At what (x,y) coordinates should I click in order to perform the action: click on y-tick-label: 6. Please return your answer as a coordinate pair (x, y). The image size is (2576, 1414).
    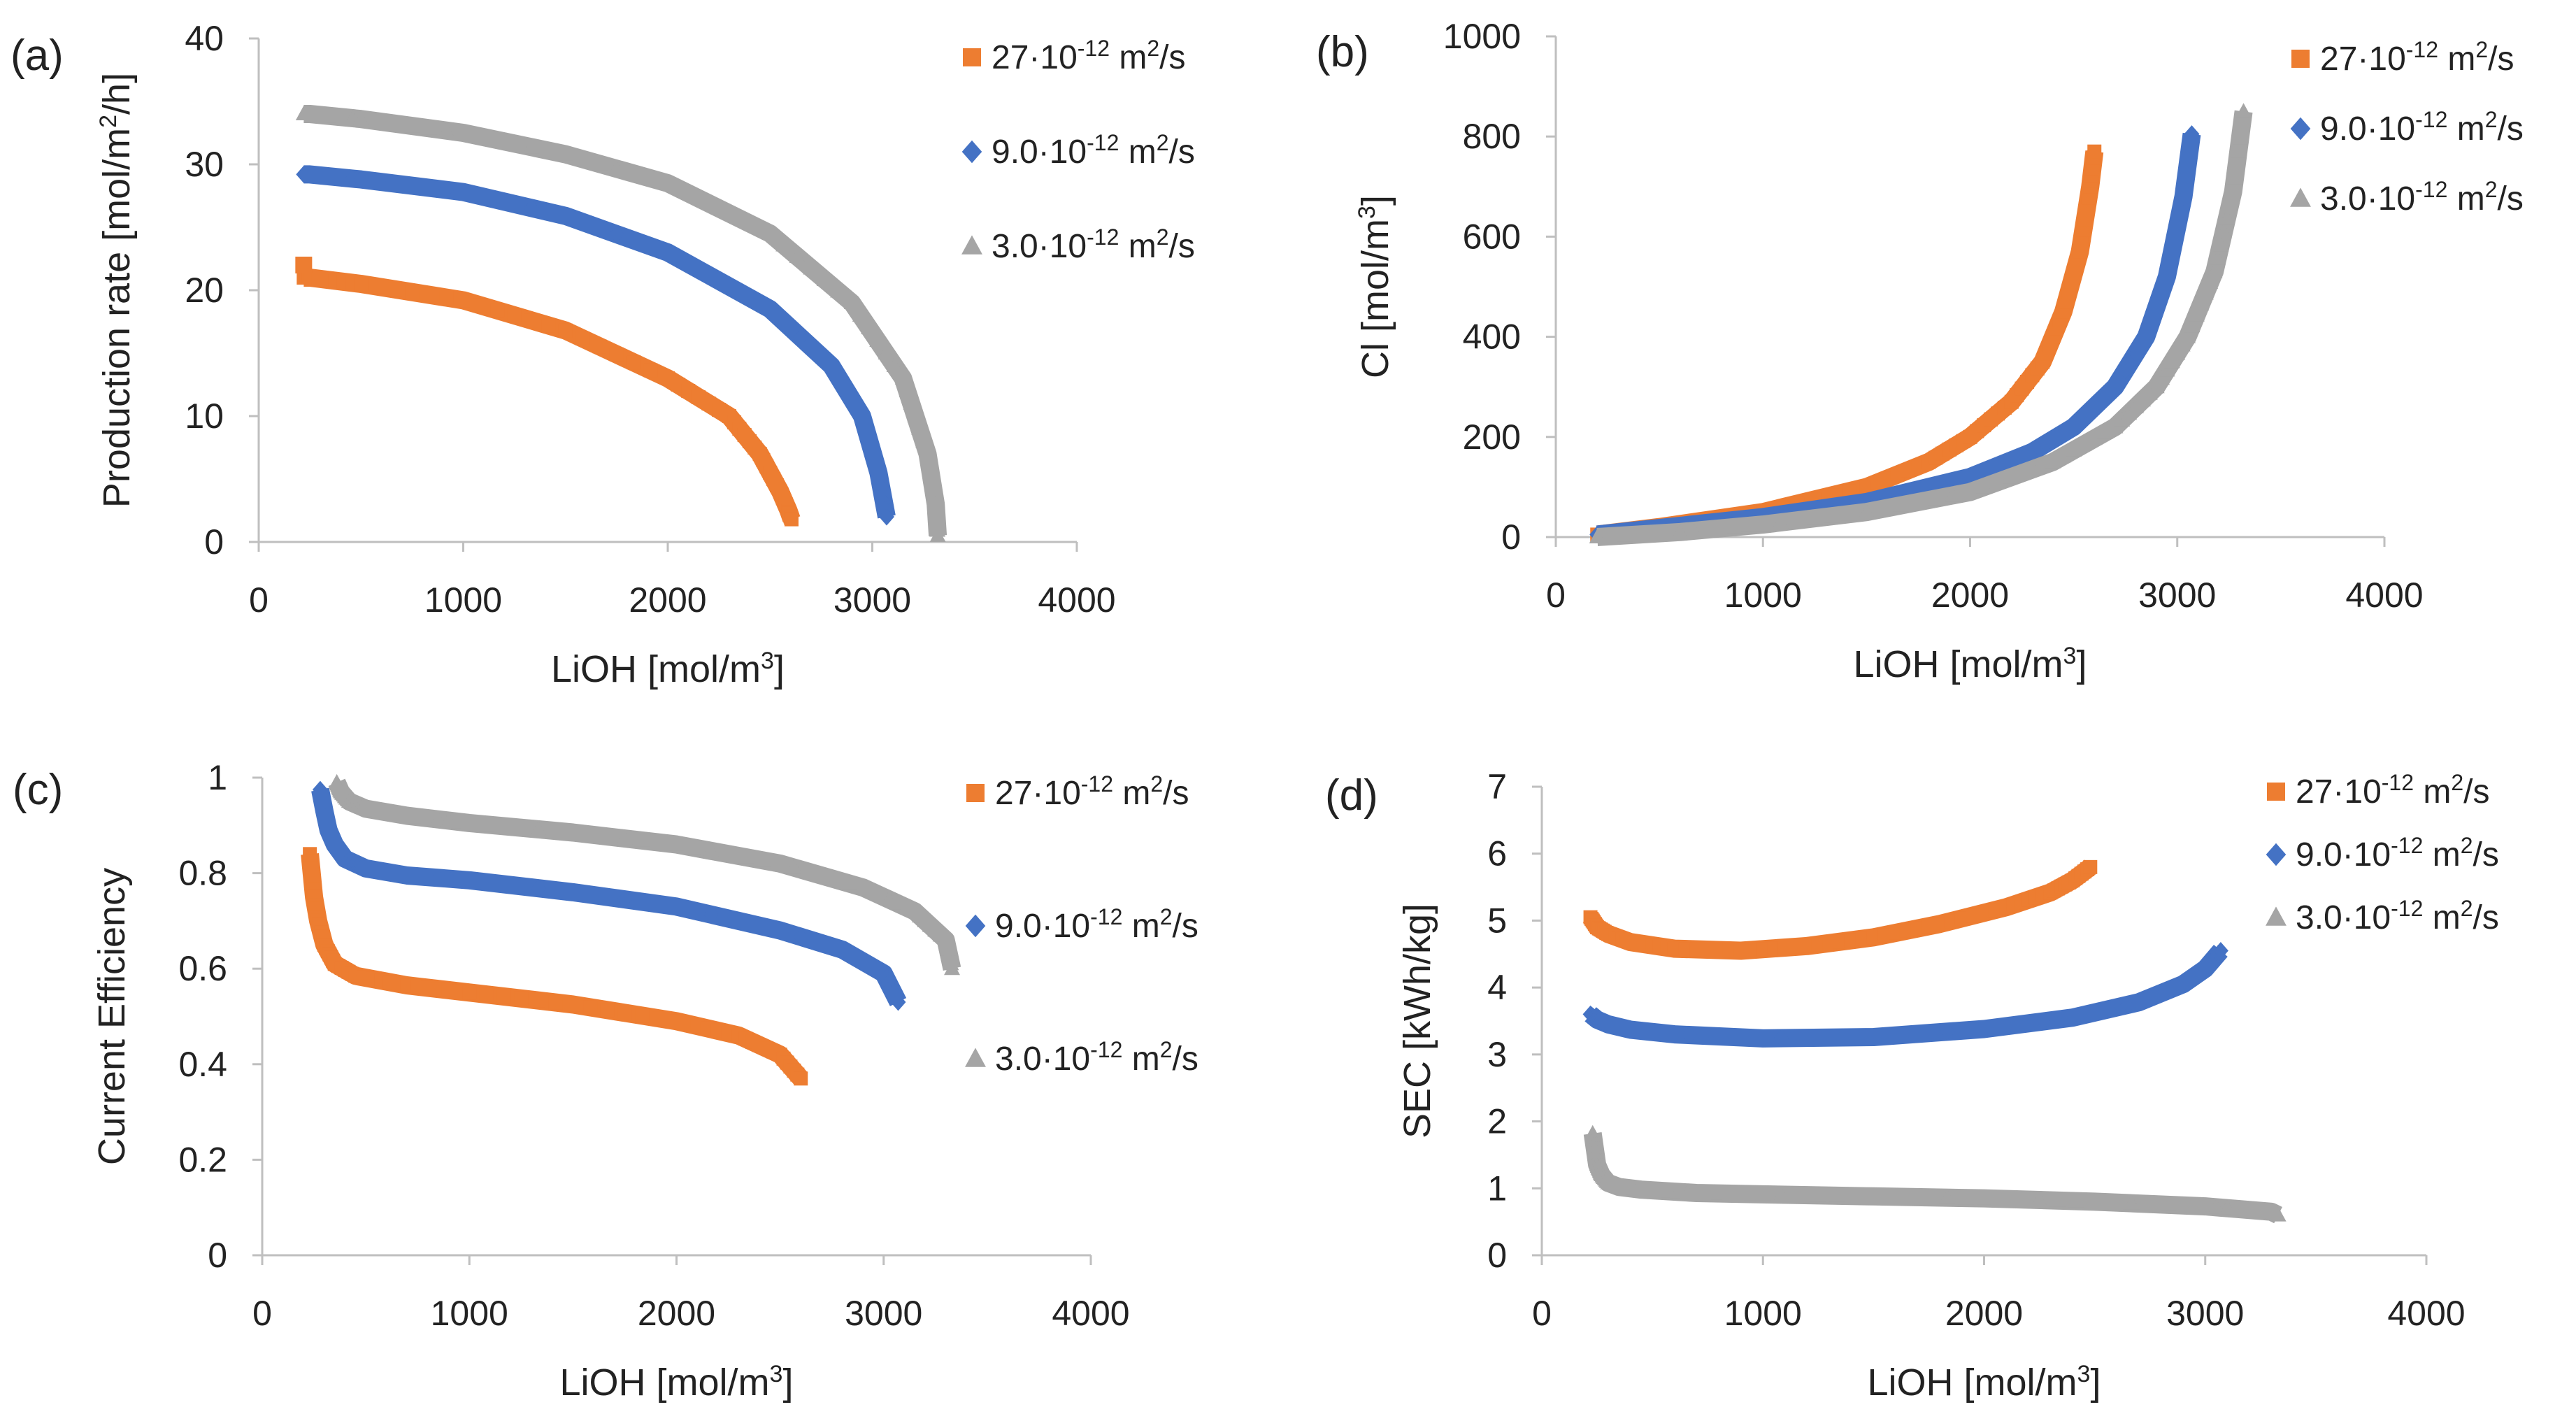
    Looking at the image, I should click on (1497, 853).